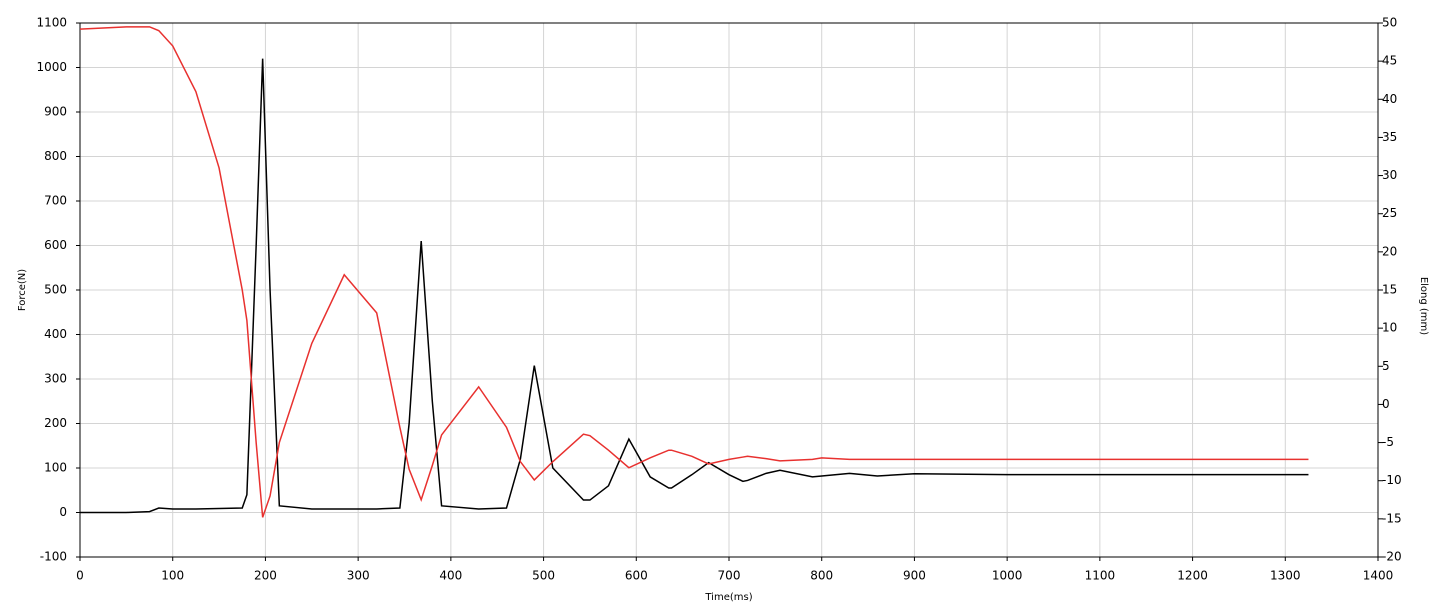 The height and width of the screenshot is (612, 1445). What do you see at coordinates (1389, 61) in the screenshot?
I see `y2-tick-label: 45` at bounding box center [1389, 61].